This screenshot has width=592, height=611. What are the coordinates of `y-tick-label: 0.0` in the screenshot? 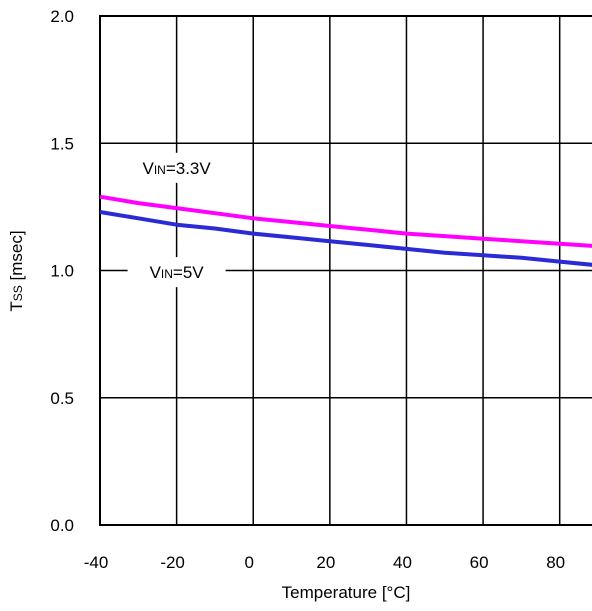 It's located at (62, 525).